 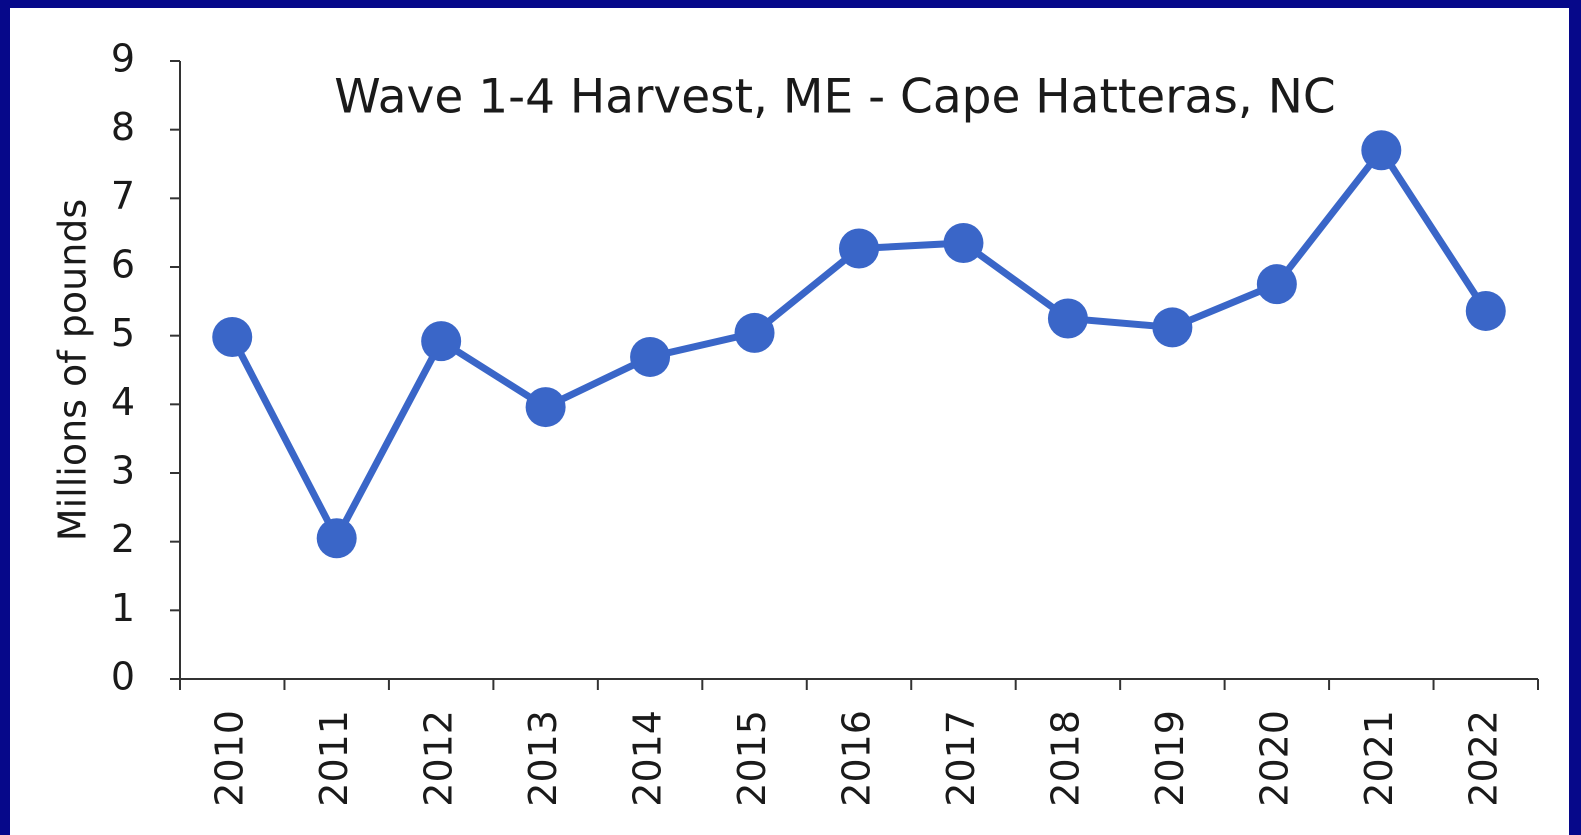 What do you see at coordinates (961, 758) in the screenshot?
I see `x-tick-label: 2017` at bounding box center [961, 758].